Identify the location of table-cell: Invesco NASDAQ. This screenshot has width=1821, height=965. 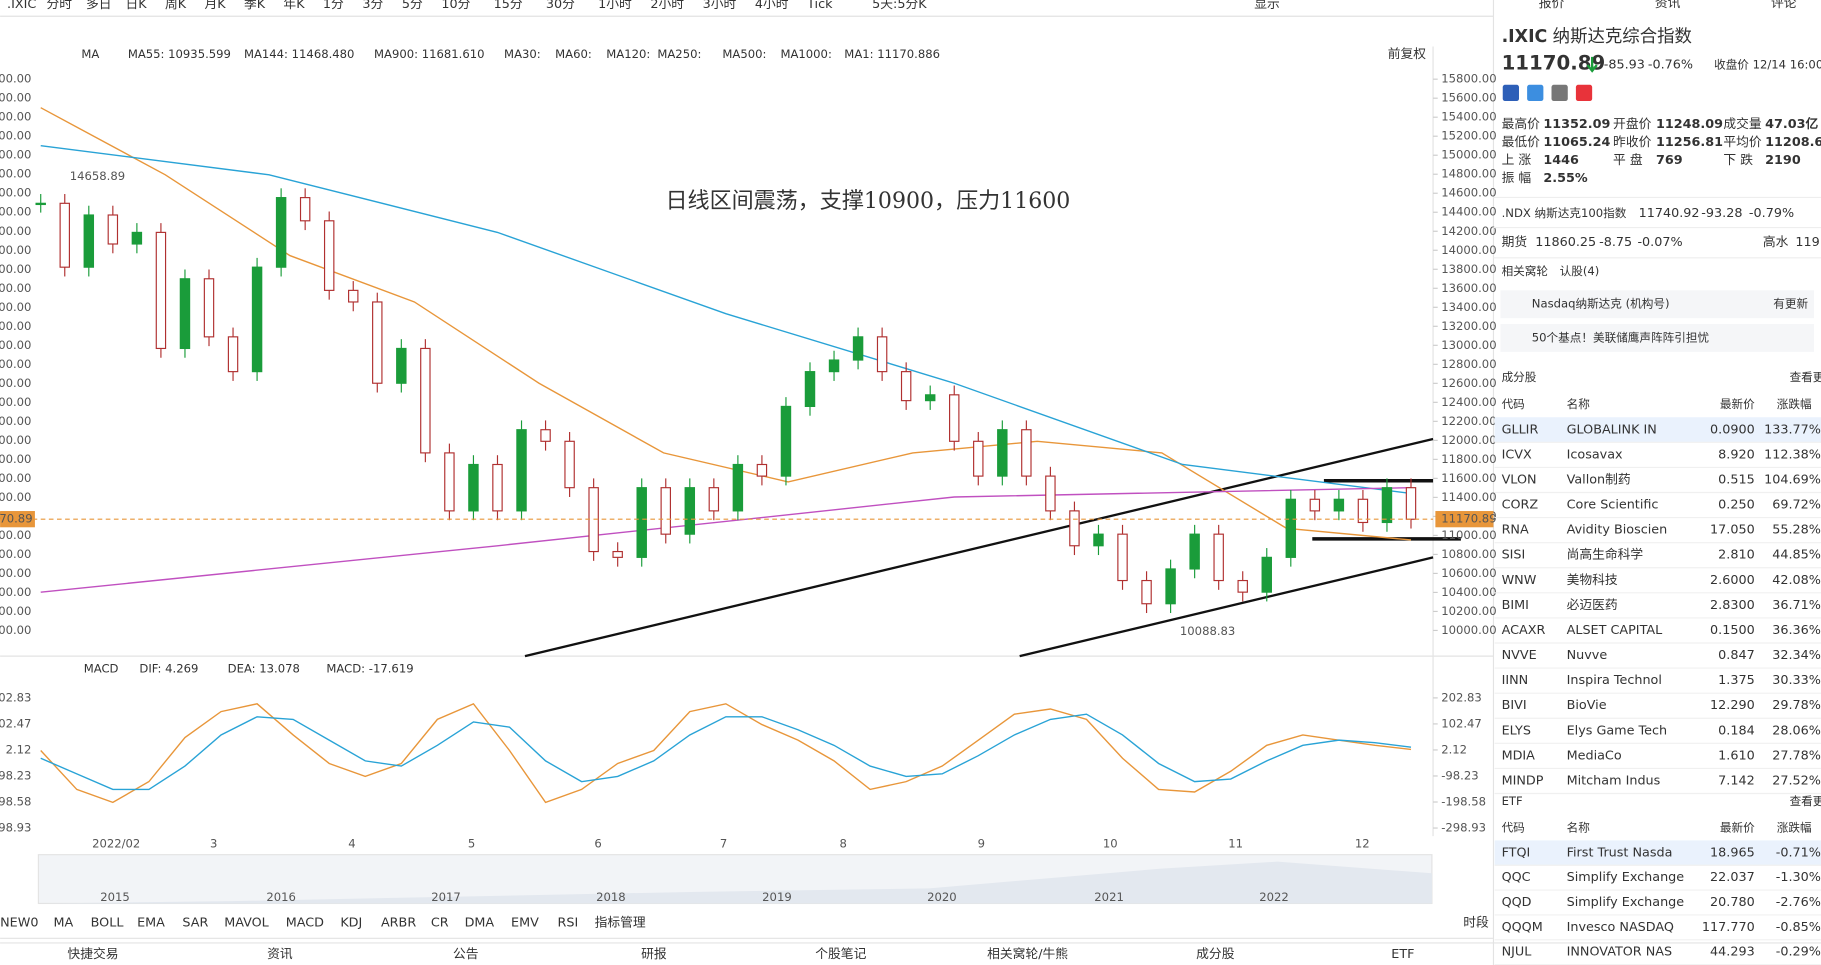
(1620, 927).